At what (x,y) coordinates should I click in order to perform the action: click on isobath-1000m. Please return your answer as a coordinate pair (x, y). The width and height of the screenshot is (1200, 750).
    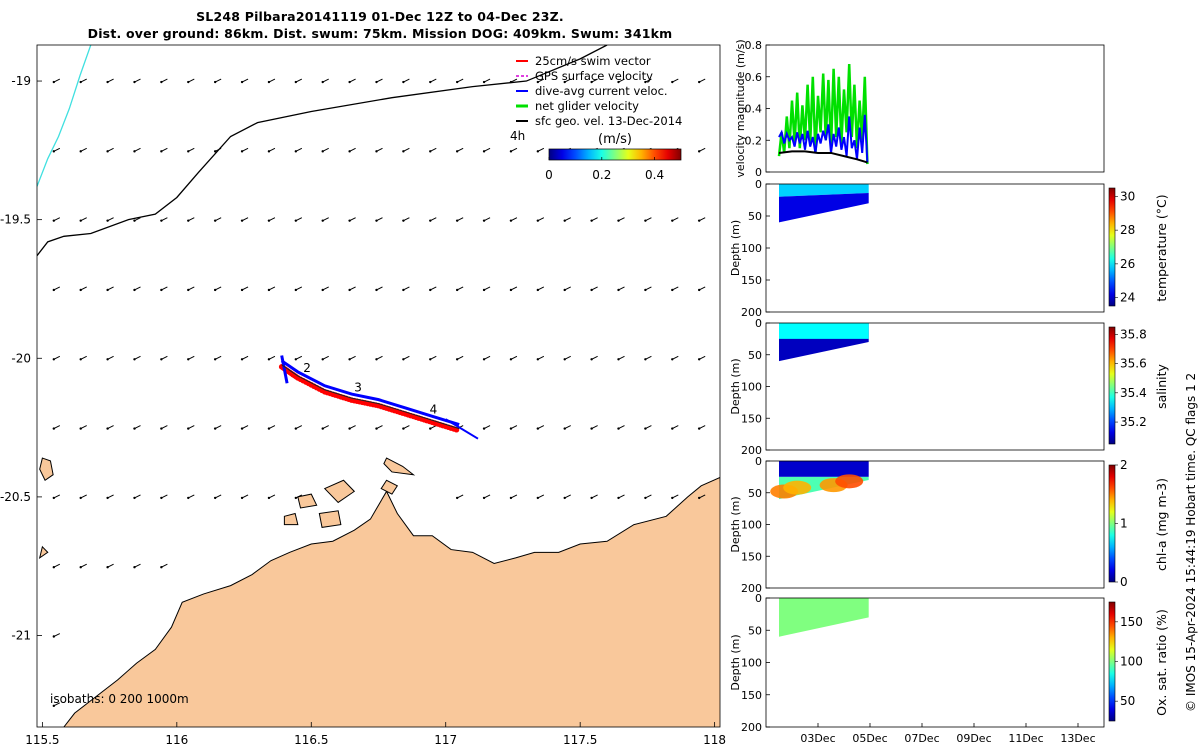
    Looking at the image, I should click on (64, 116).